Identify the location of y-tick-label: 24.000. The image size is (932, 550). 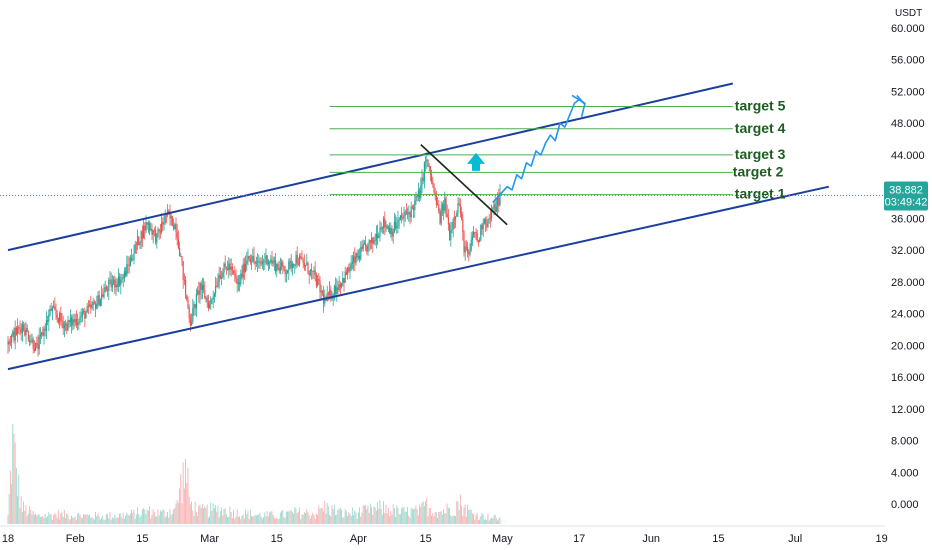
(908, 315).